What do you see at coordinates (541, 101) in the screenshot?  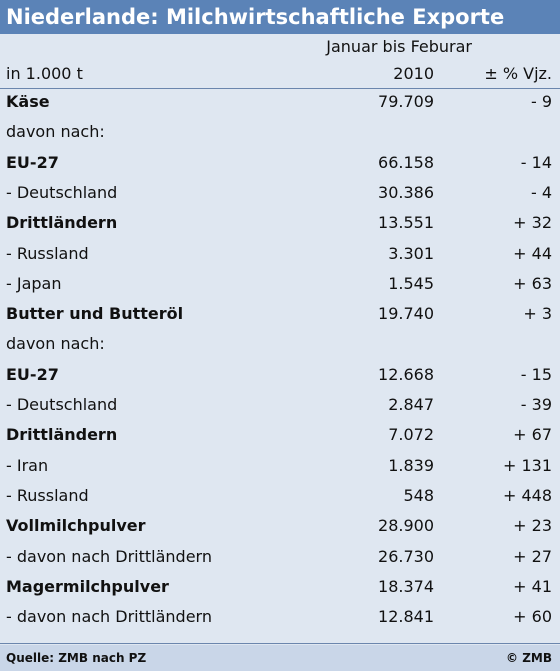 I see `row-change-percent: - 9` at bounding box center [541, 101].